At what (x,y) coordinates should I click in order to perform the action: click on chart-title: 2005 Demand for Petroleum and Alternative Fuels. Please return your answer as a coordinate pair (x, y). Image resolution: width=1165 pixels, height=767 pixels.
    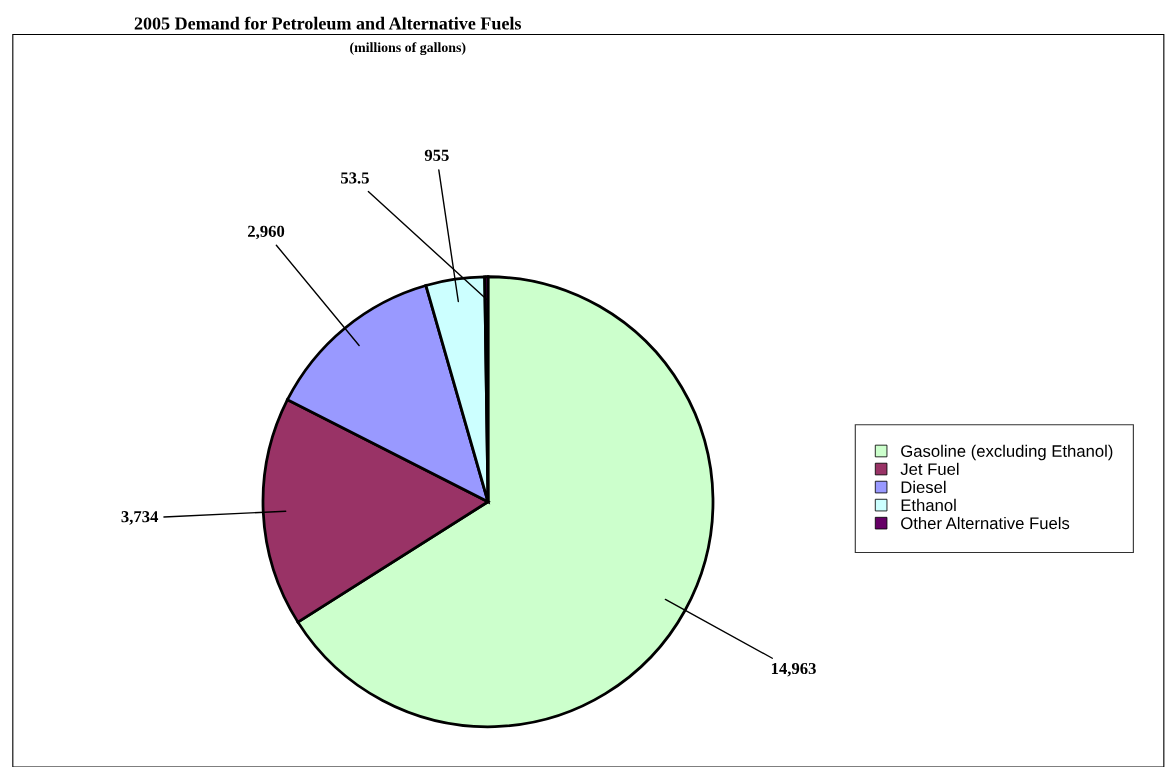
    Looking at the image, I should click on (328, 23).